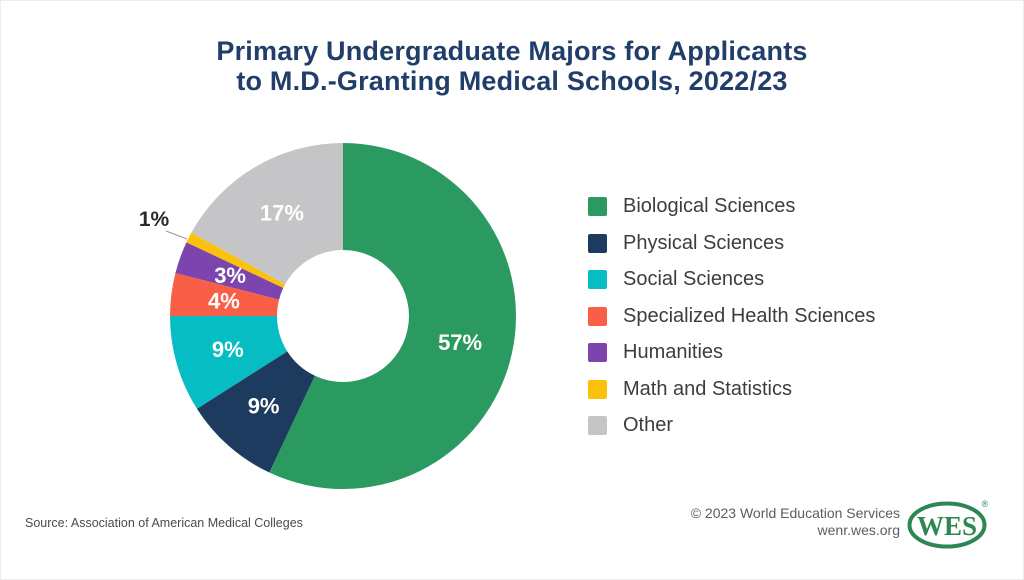  What do you see at coordinates (731, 352) in the screenshot?
I see `legend-item-humanities: Humanities` at bounding box center [731, 352].